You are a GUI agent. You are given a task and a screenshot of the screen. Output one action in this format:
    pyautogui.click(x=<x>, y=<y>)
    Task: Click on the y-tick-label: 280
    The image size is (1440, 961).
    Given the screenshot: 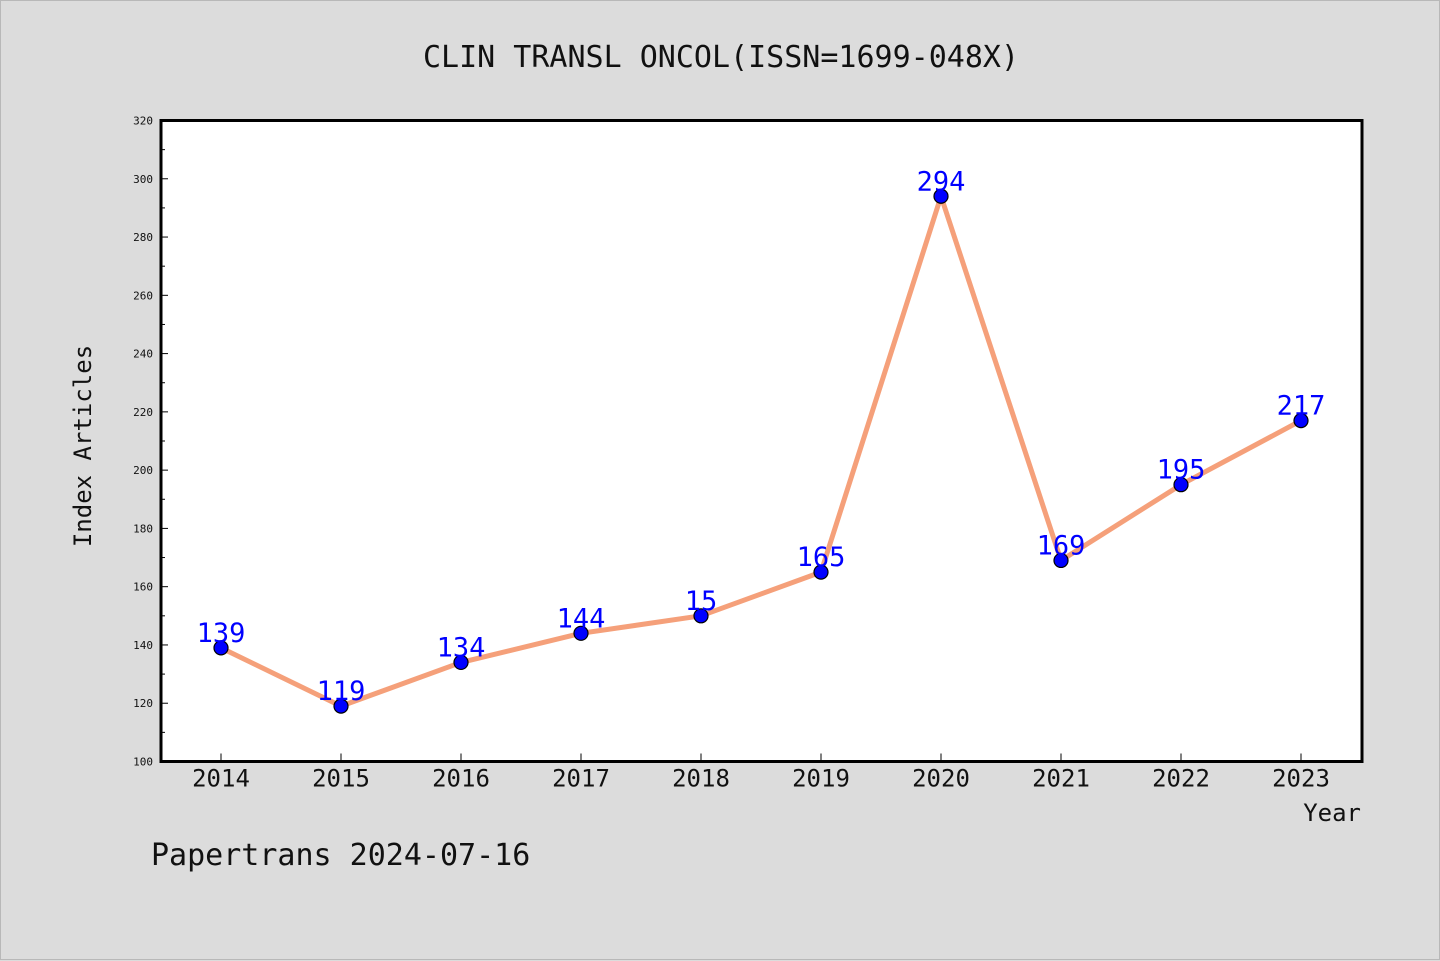 What is the action you would take?
    pyautogui.click(x=143, y=237)
    